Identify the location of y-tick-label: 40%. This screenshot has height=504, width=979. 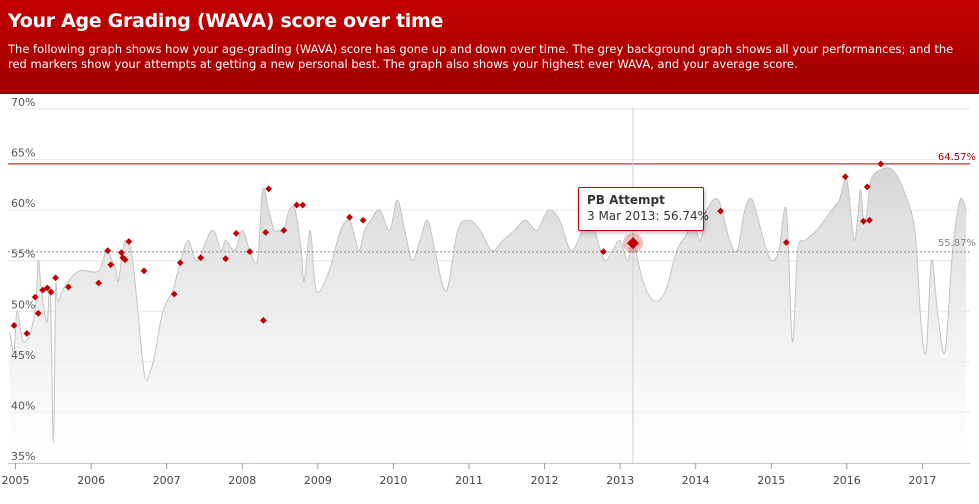
(23, 405).